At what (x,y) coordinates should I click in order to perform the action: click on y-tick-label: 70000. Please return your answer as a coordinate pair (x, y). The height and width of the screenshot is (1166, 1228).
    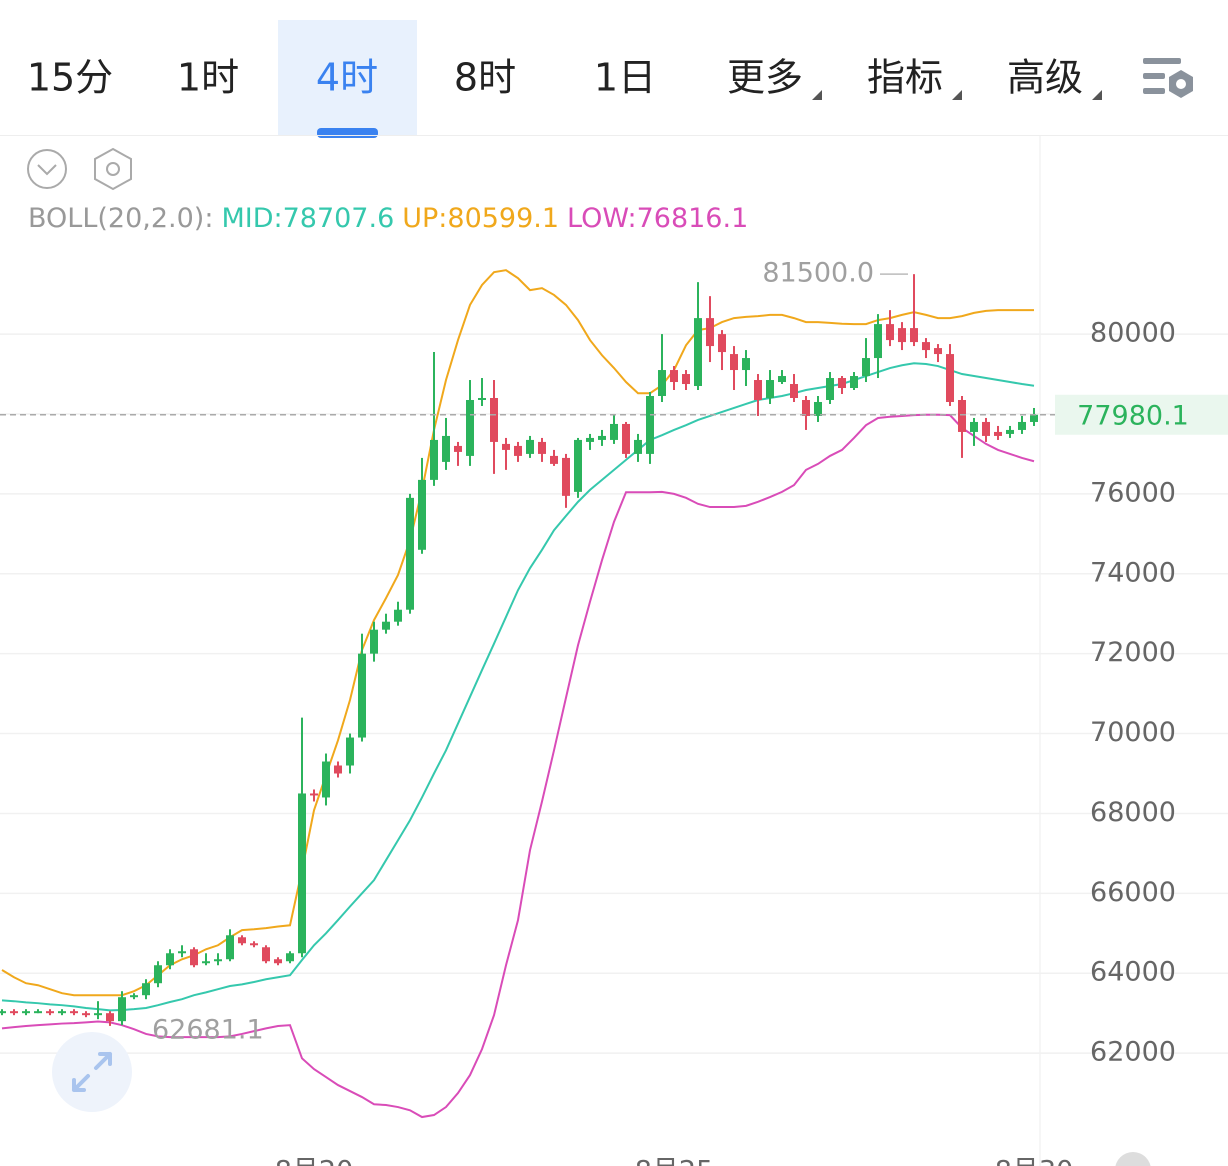
    Looking at the image, I should click on (1133, 732).